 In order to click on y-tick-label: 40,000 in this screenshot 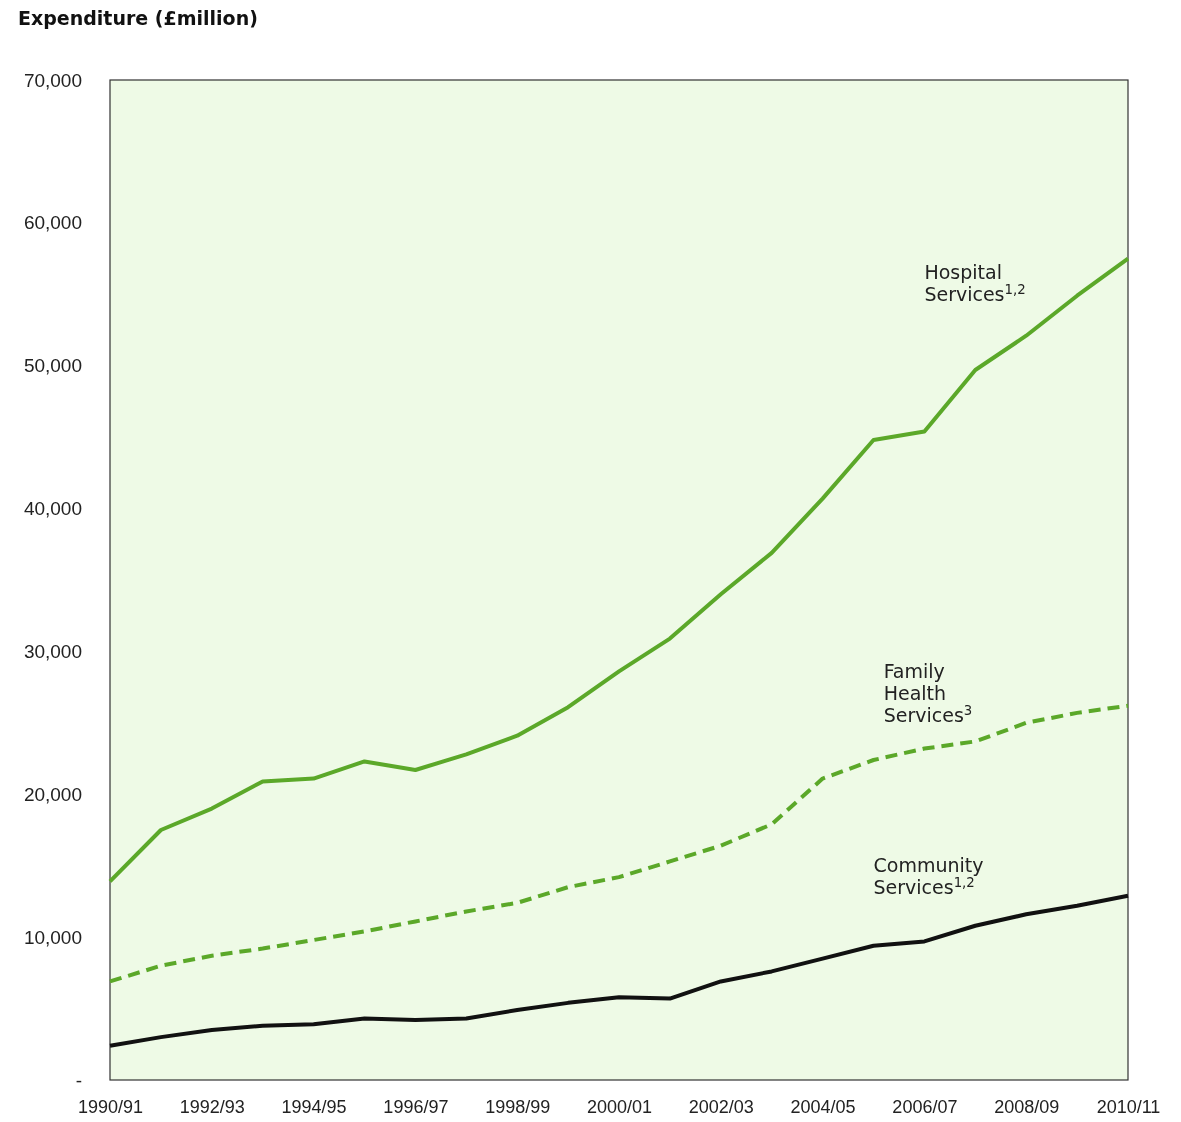, I will do `click(52, 509)`.